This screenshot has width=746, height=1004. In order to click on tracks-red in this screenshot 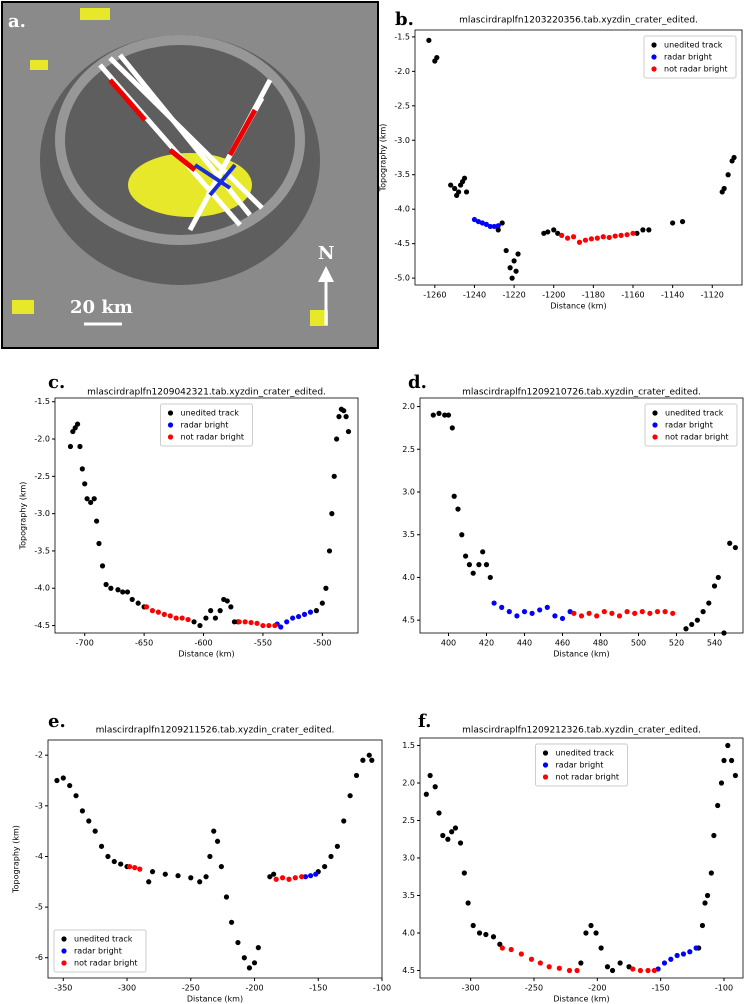, I will do `click(183, 125)`.